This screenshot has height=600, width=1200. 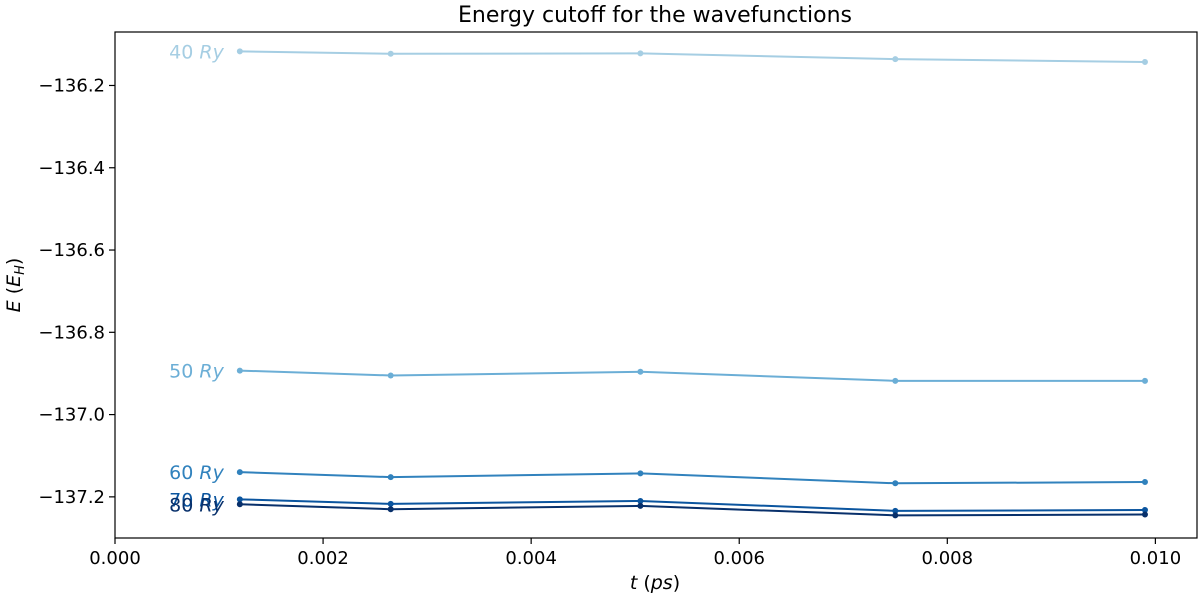 I want to click on x-tick-label: 0.006, so click(x=739, y=558).